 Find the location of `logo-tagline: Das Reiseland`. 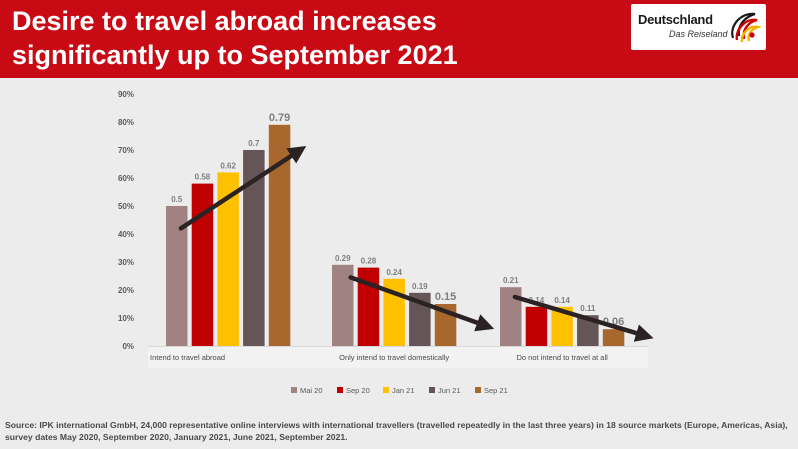

logo-tagline: Das Reiseland is located at coordinates (698, 34).